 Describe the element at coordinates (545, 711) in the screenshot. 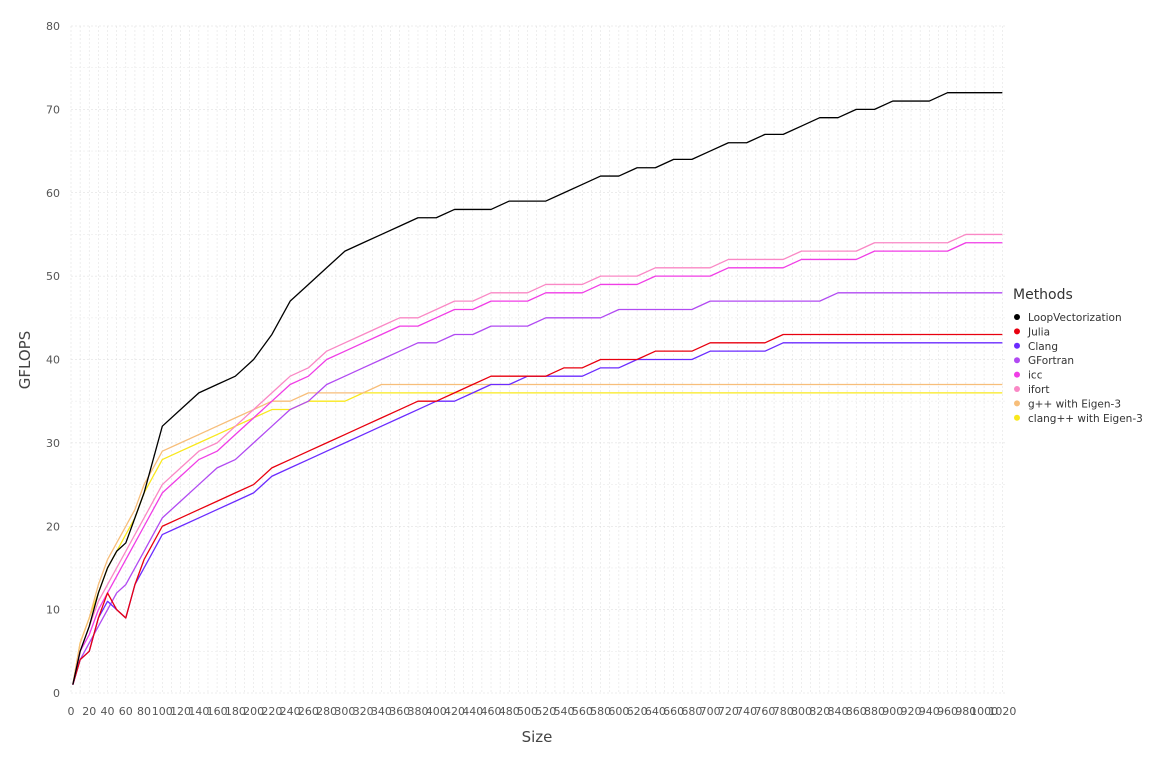

I see `x-tick-label: 520` at that location.